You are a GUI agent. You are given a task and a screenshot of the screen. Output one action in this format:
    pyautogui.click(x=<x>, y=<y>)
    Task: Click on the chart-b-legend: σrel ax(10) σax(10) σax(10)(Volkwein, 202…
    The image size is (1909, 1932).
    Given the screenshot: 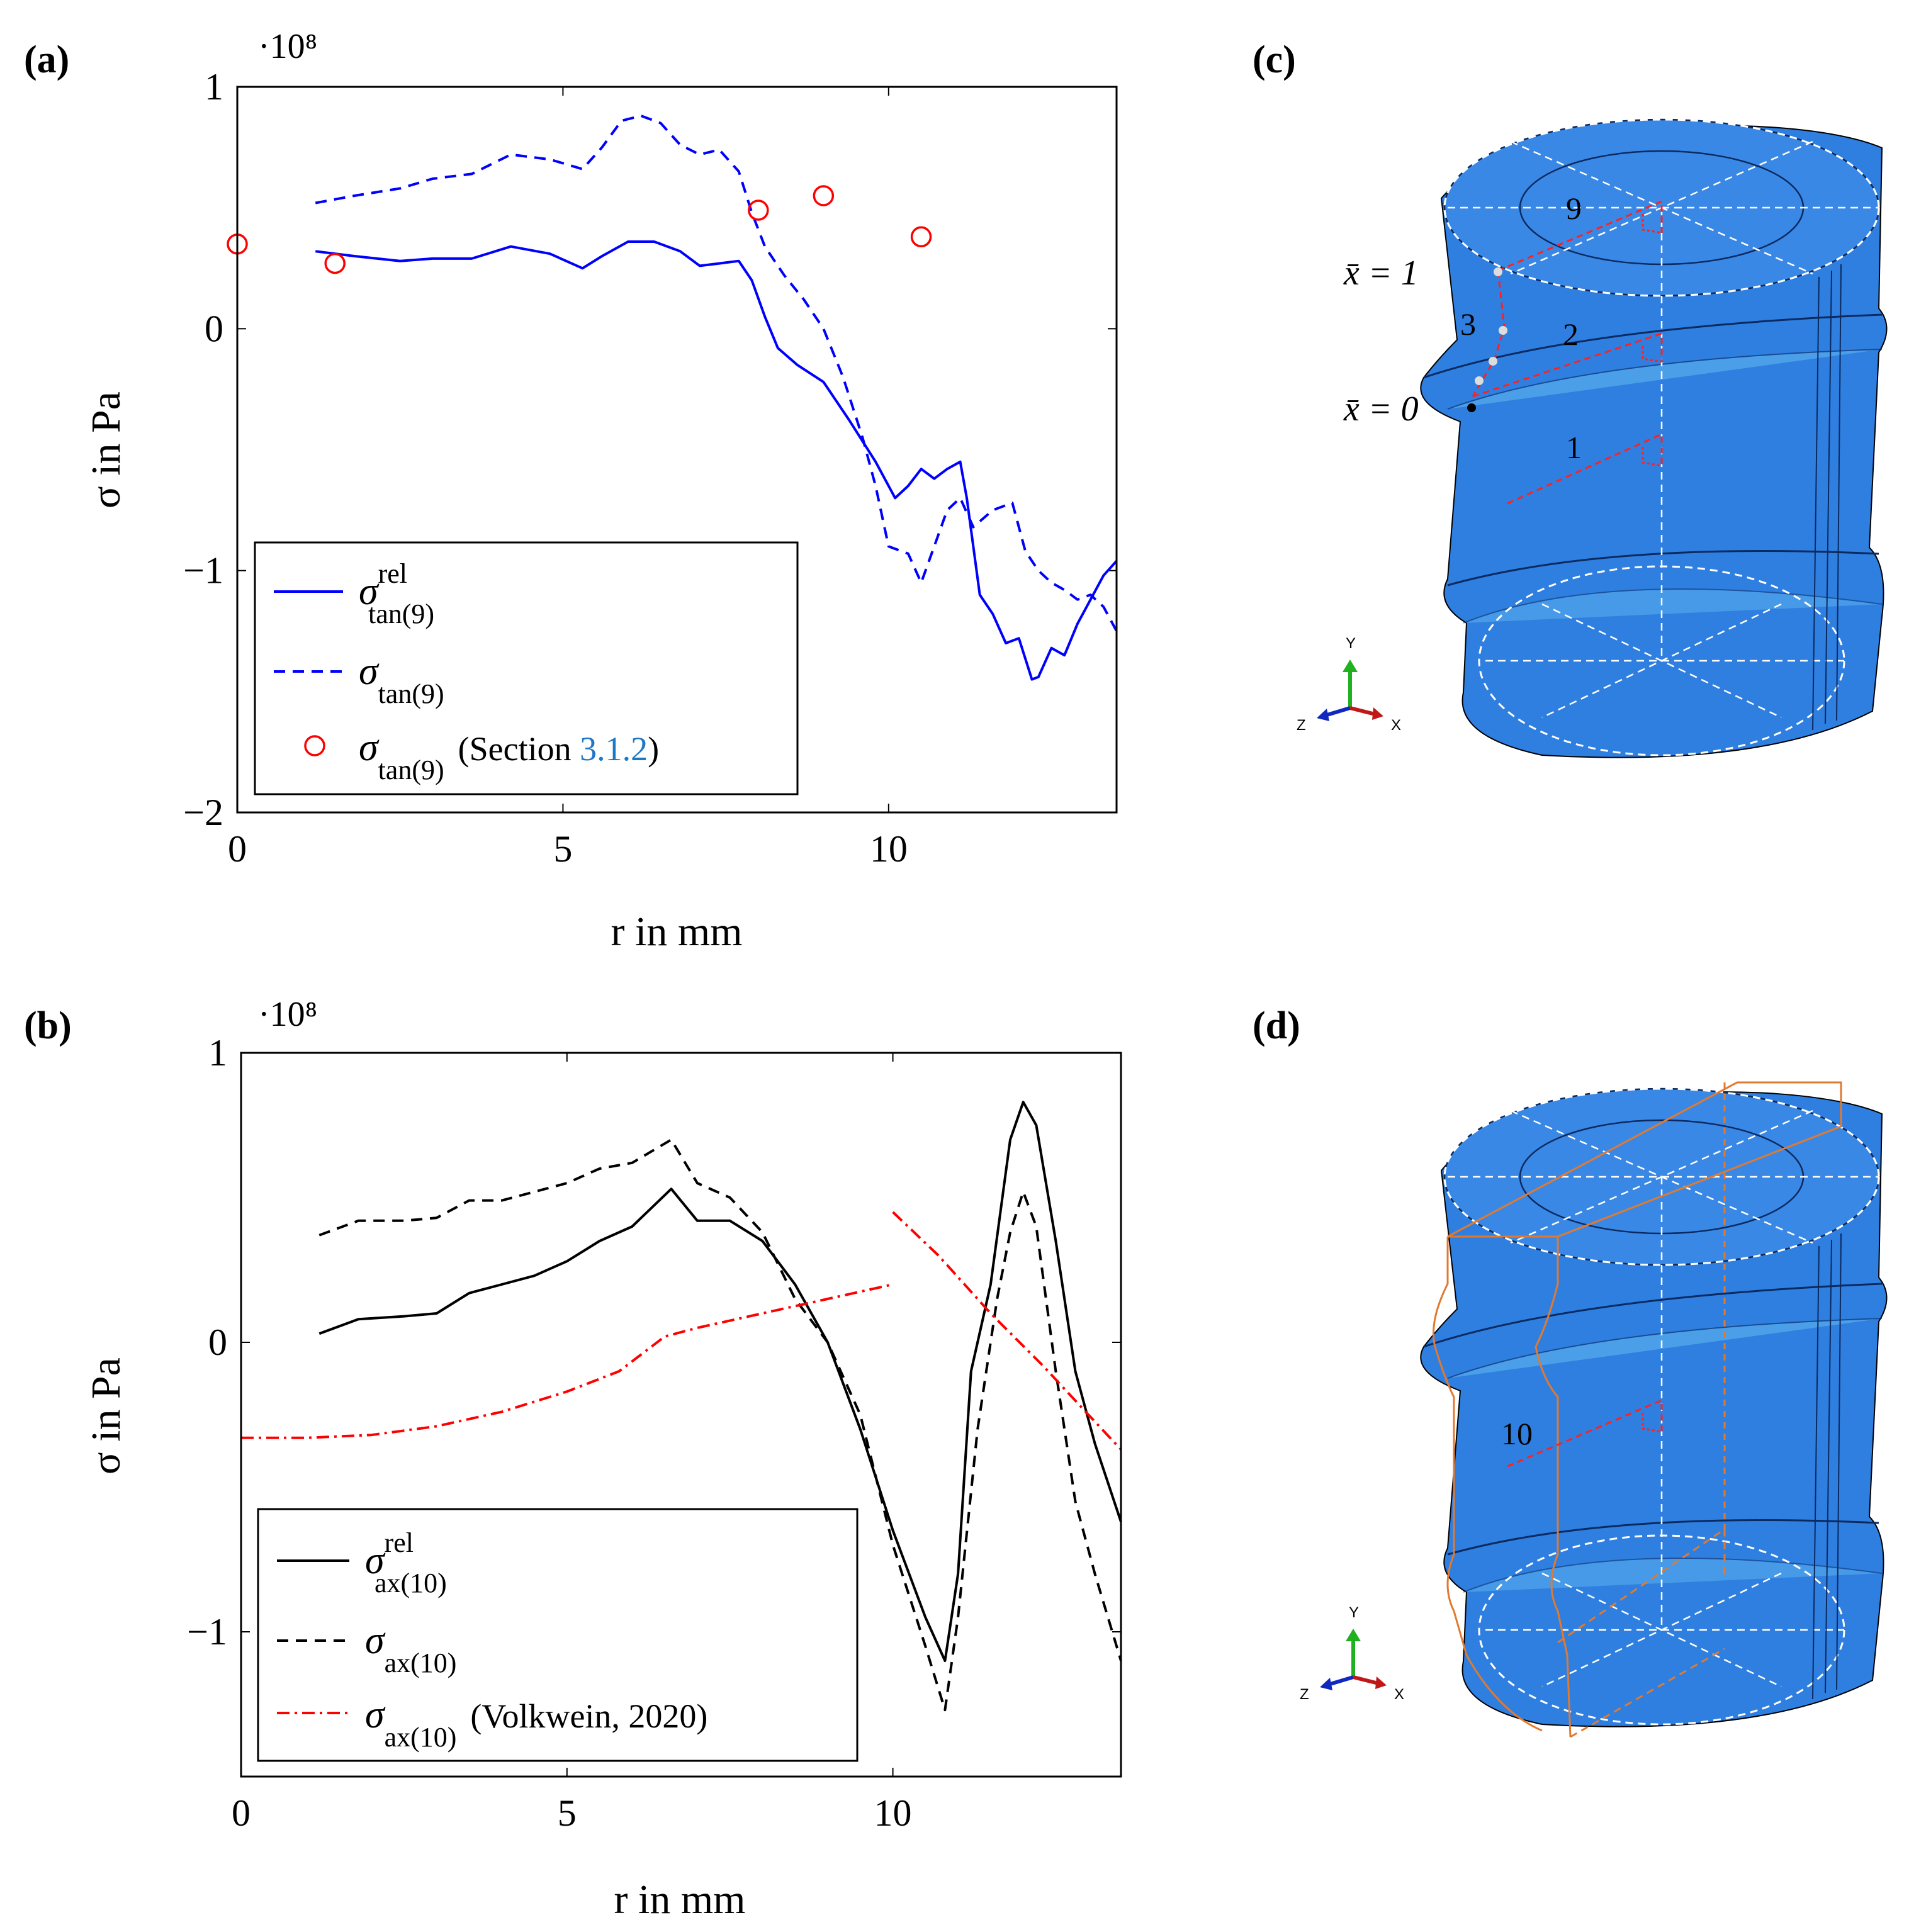 What is the action you would take?
    pyautogui.click(x=558, y=1635)
    